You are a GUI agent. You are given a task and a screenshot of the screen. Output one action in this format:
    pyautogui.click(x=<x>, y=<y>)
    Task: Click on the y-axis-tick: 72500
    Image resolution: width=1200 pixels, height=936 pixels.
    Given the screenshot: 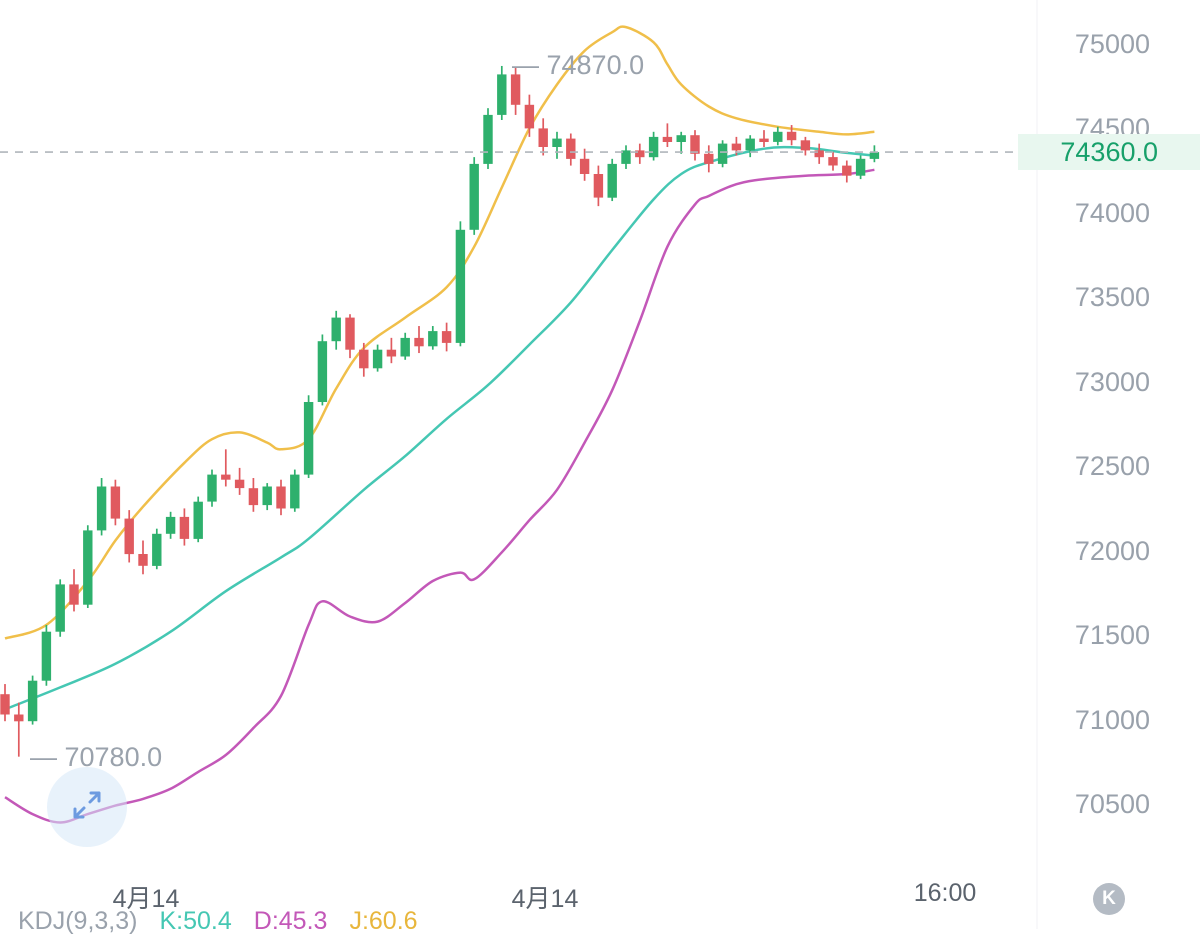 What is the action you would take?
    pyautogui.click(x=1112, y=466)
    